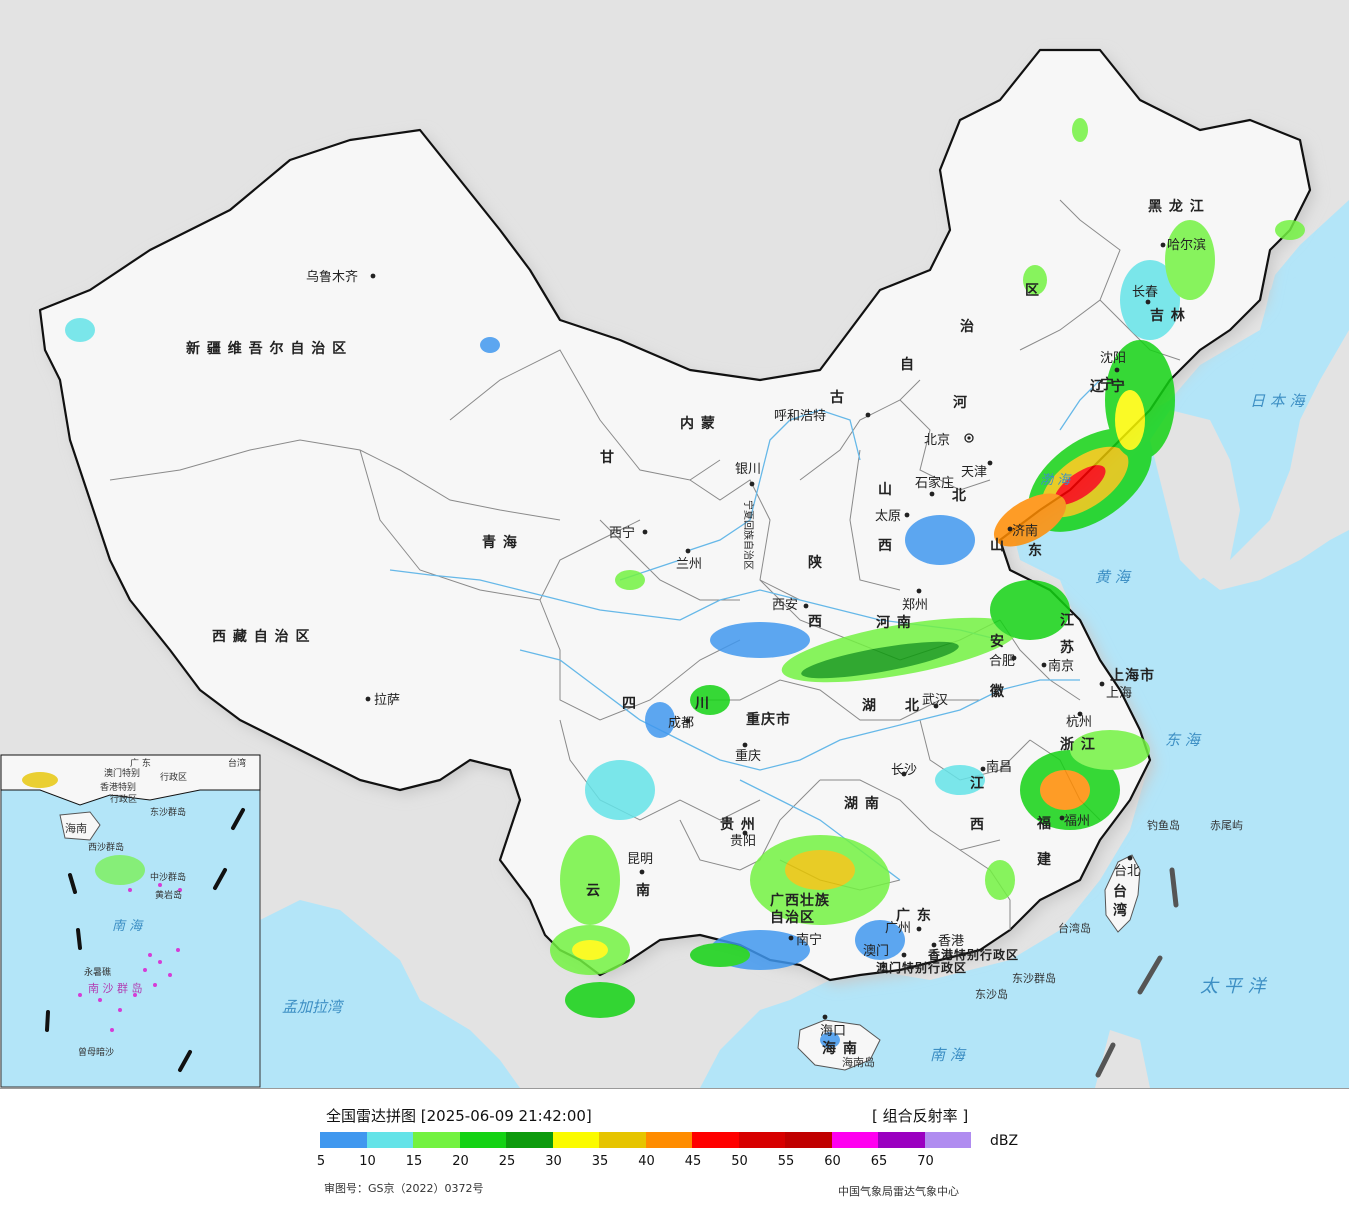 Image resolution: width=1349 pixels, height=1209 pixels. Describe the element at coordinates (1042, 943) in the screenshot. I see `island-labels: 钓鱼岛 赤尾屿 台湾岛 东沙群岛 东沙岛 海南岛` at that location.